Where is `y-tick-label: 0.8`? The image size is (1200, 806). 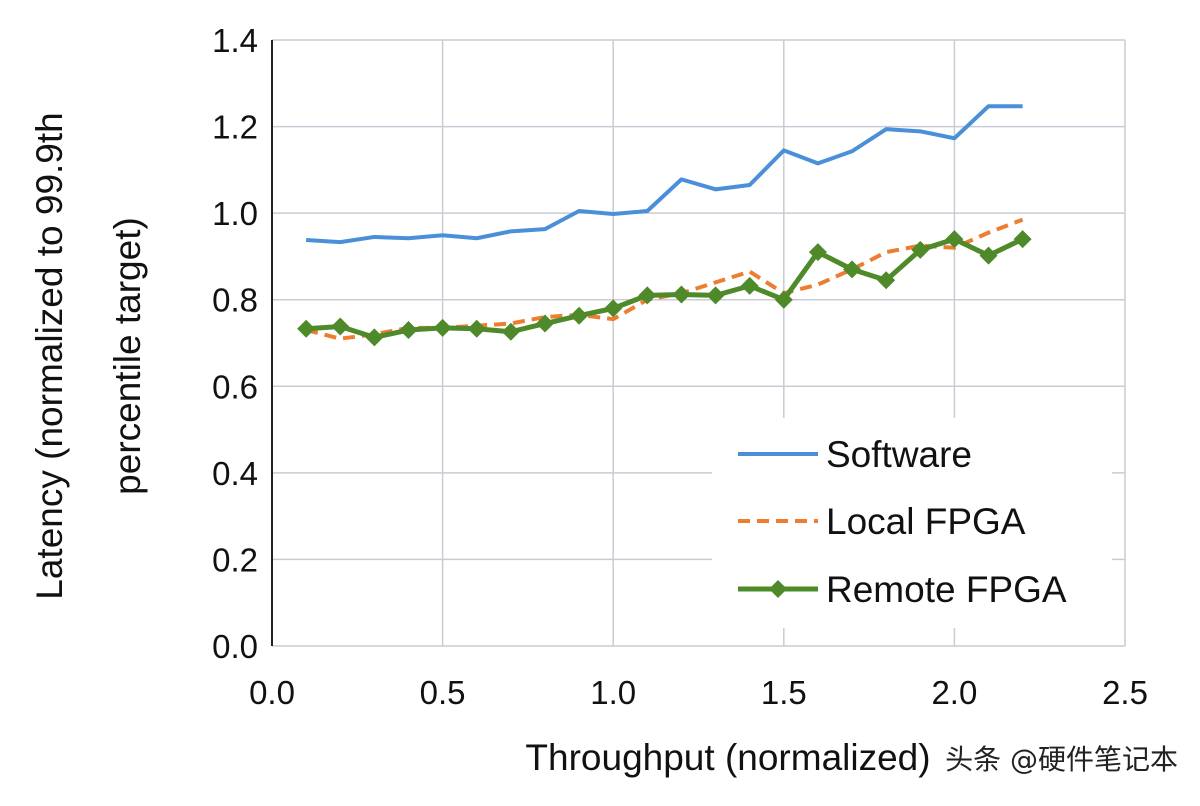
y-tick-label: 0.8 is located at coordinates (235, 300).